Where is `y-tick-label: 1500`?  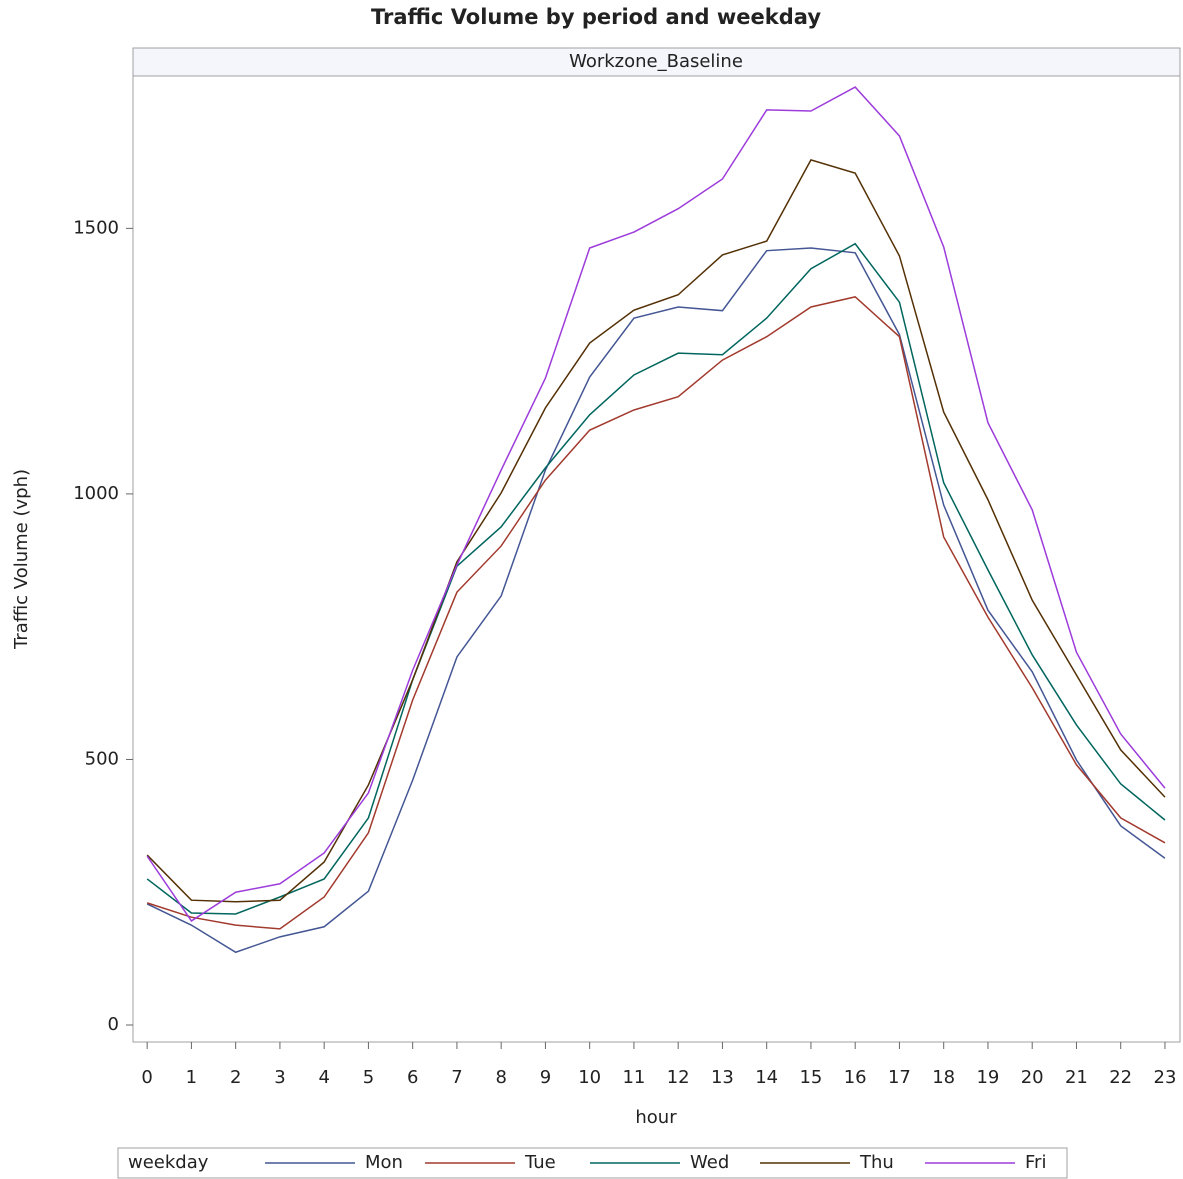 y-tick-label: 1500 is located at coordinates (96, 227).